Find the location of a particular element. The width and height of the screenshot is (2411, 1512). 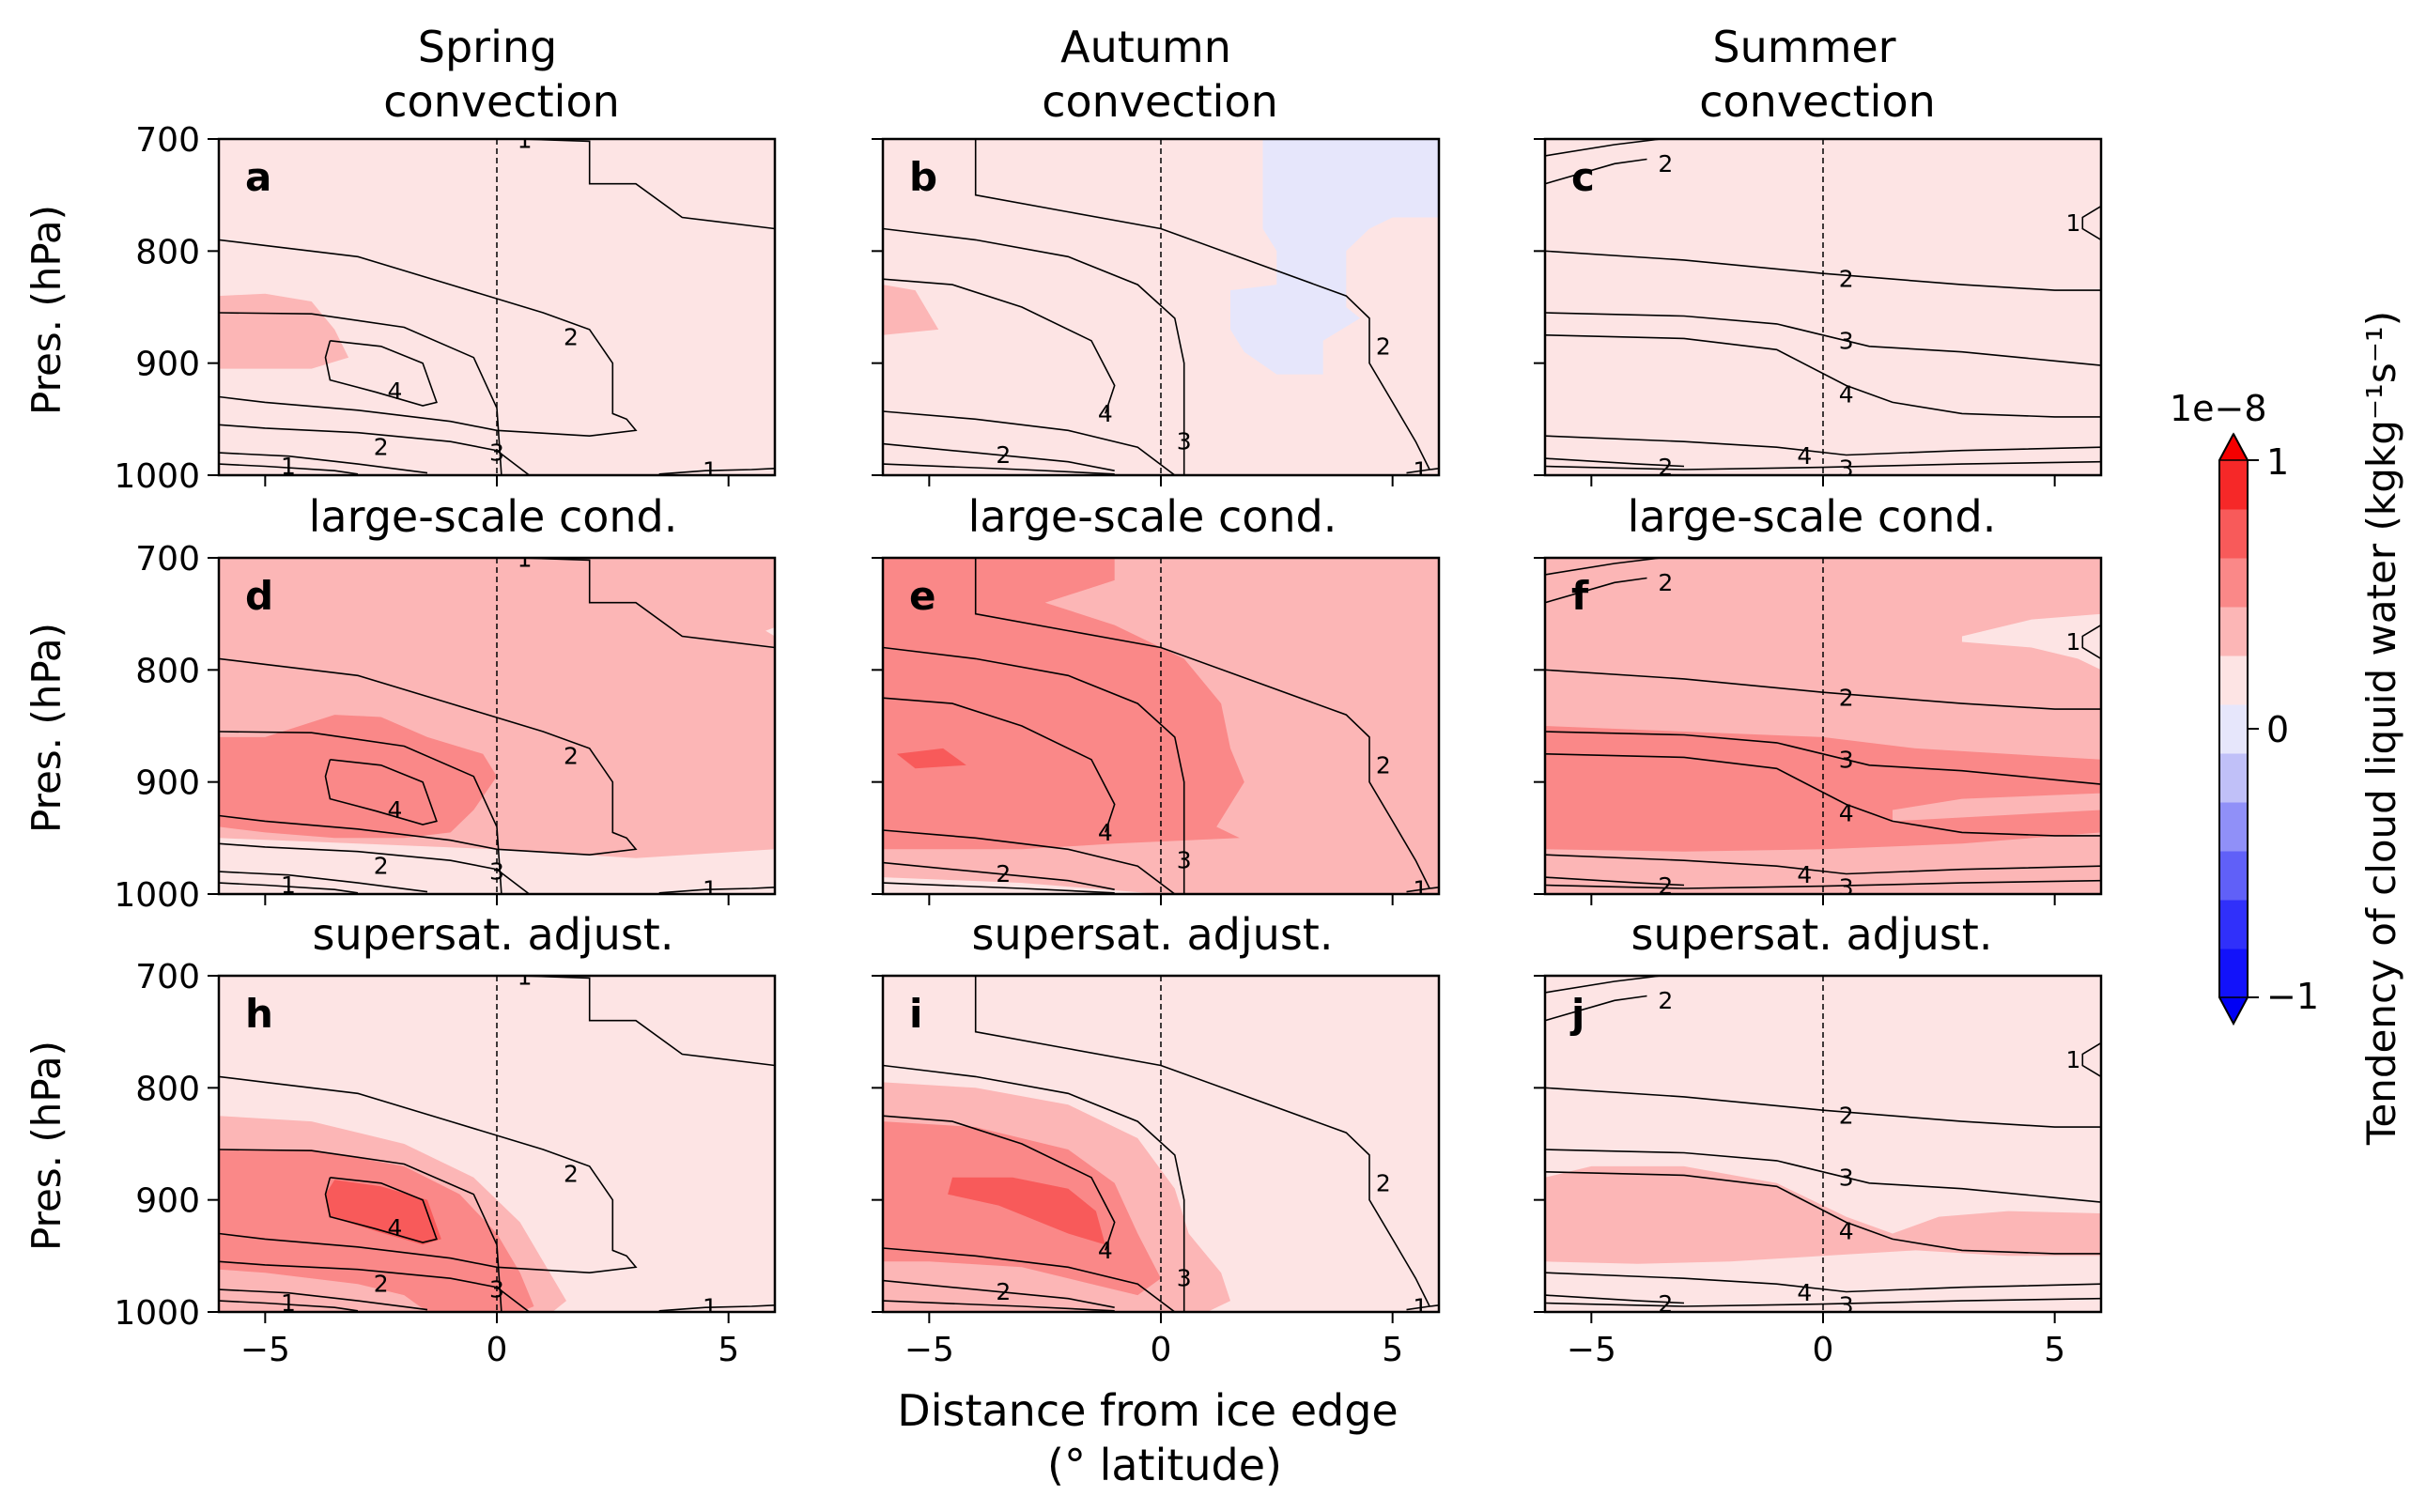

panel-d-letter: d is located at coordinates (259, 596).